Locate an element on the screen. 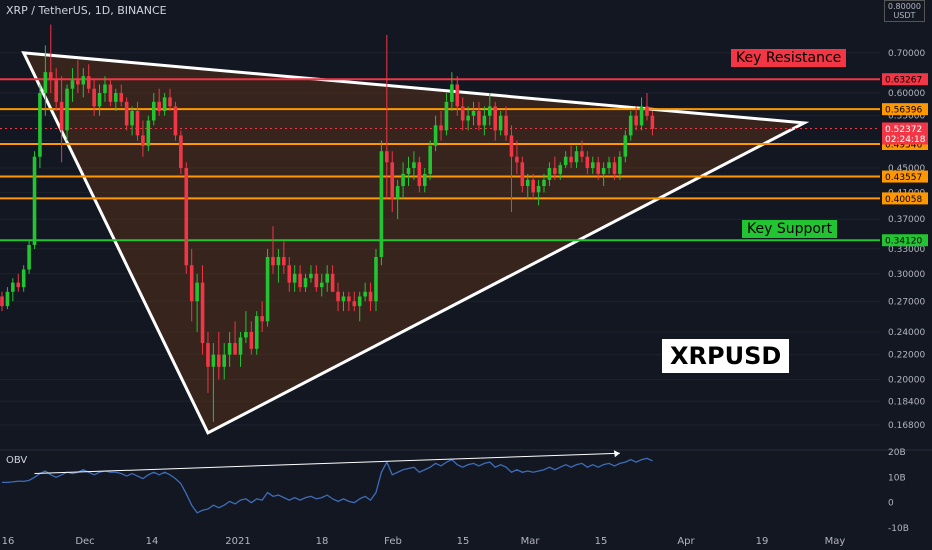 This screenshot has width=932, height=550. price-tick-label: 0.30000 is located at coordinates (906, 275).